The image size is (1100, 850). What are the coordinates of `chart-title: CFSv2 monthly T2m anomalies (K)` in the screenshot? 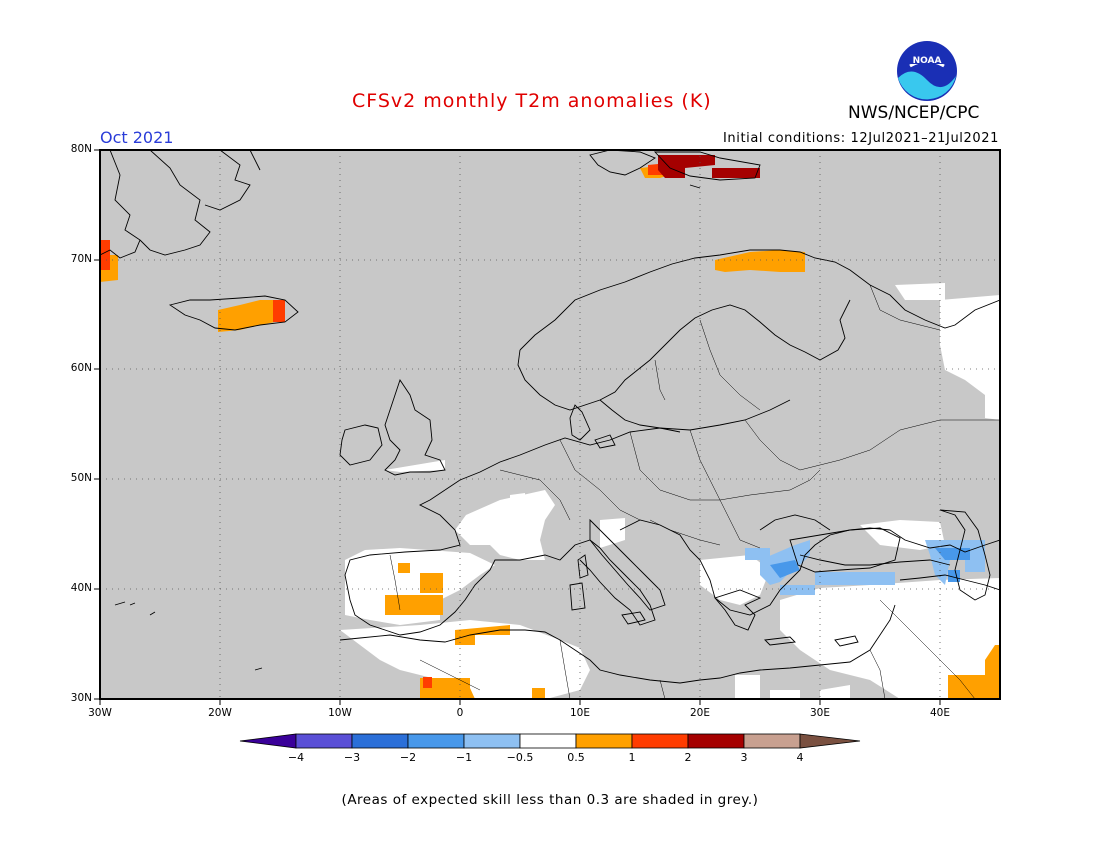 It's located at (532, 101).